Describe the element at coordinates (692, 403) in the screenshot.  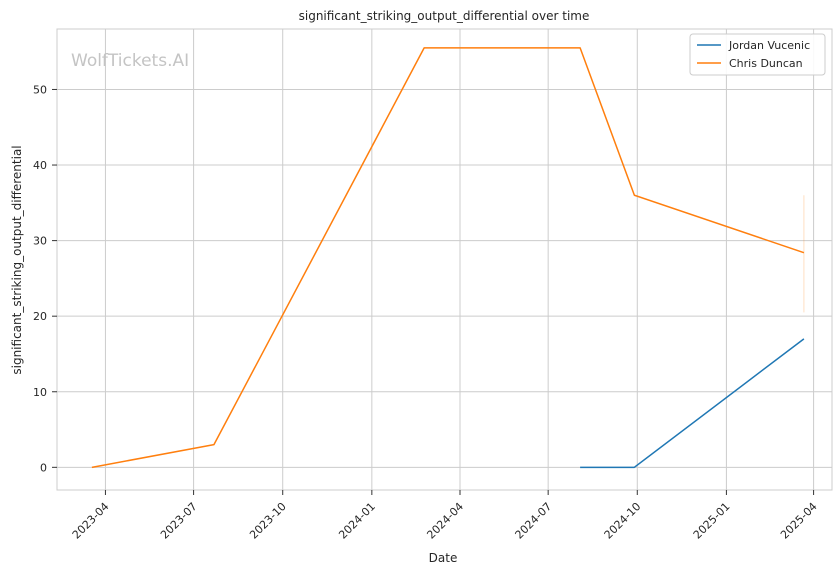
I see `series-line-jordan-vucenic` at that location.